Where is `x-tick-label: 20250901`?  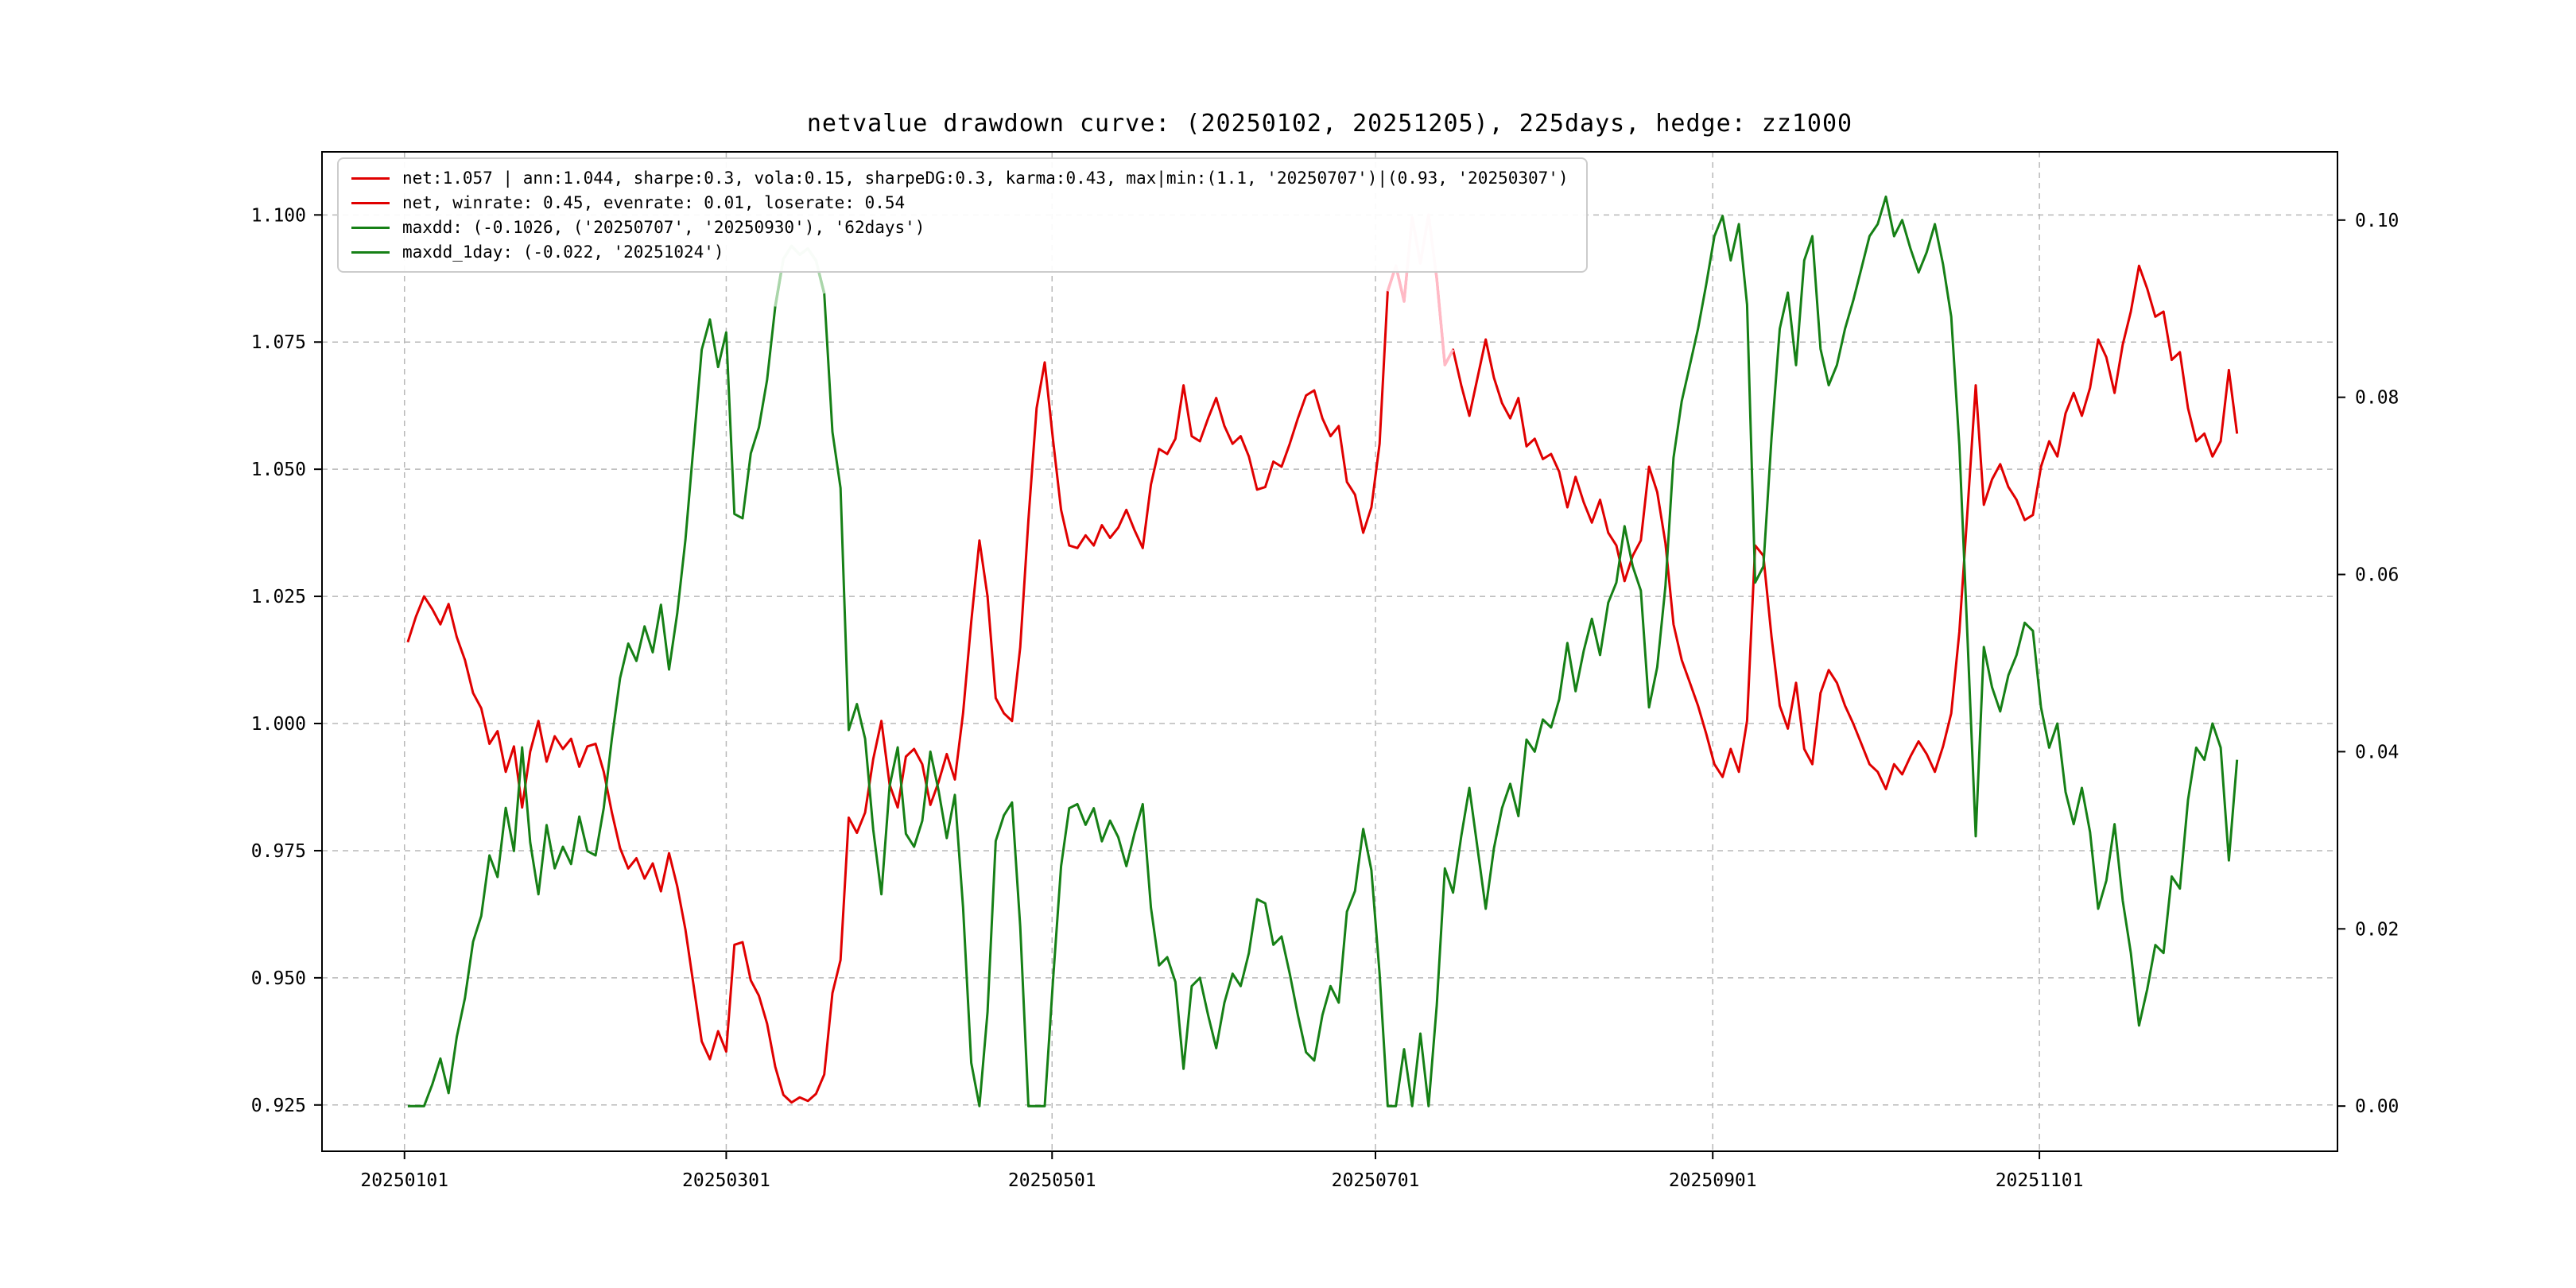
x-tick-label: 20250901 is located at coordinates (1713, 1180).